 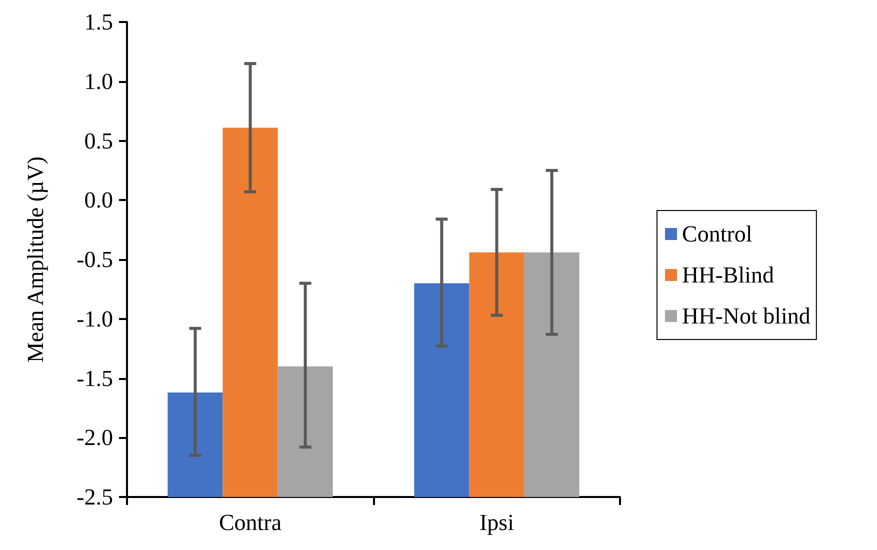 I want to click on legend-label: HH-Blind, so click(x=728, y=275).